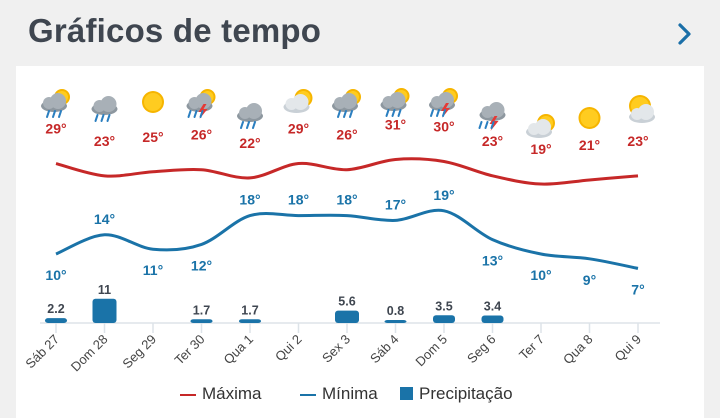 Image resolution: width=720 pixels, height=418 pixels. I want to click on x-tick-label: Ter 30, so click(189, 350).